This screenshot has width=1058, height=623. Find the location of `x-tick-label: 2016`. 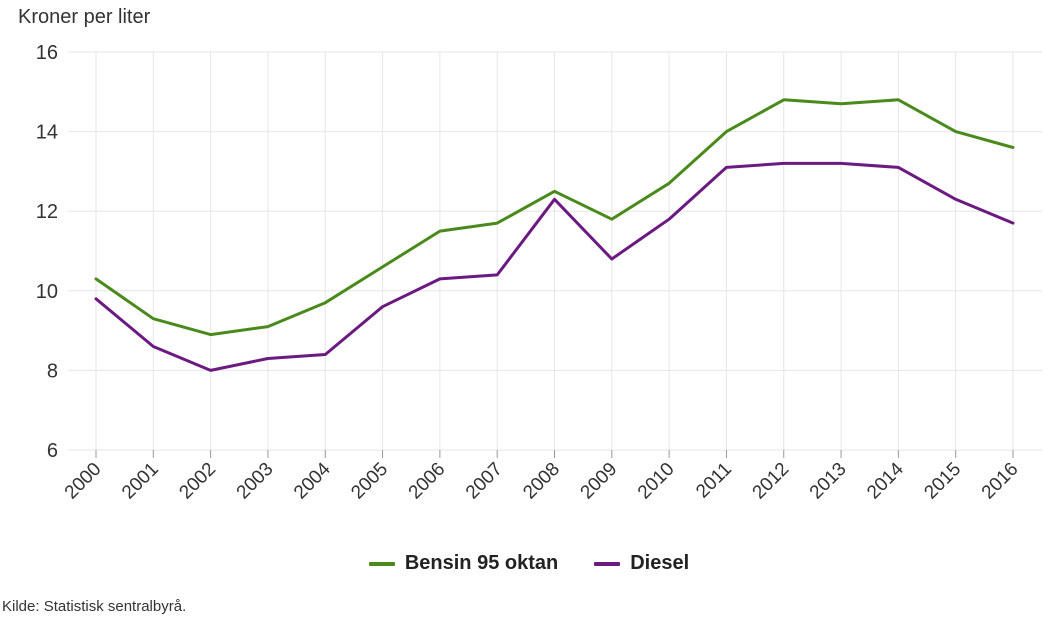

x-tick-label: 2016 is located at coordinates (1000, 481).